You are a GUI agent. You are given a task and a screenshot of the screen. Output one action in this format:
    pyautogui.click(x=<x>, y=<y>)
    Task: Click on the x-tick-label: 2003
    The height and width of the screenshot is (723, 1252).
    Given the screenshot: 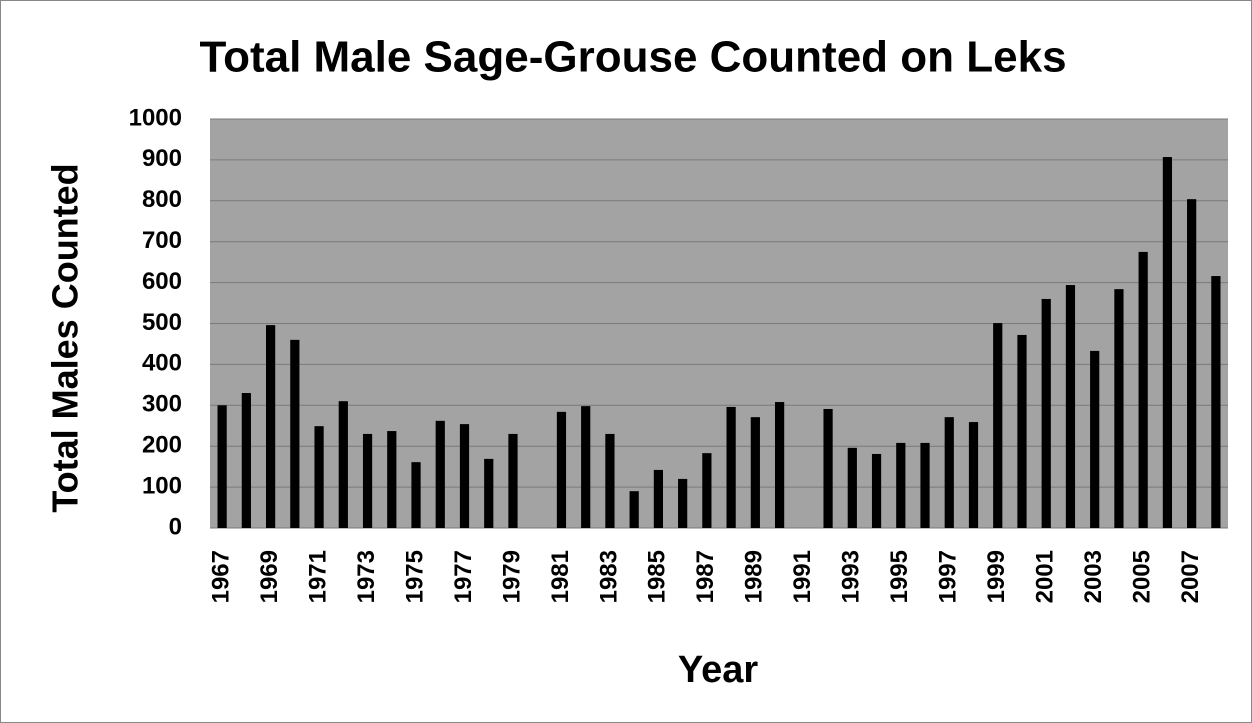 What is the action you would take?
    pyautogui.click(x=1093, y=576)
    